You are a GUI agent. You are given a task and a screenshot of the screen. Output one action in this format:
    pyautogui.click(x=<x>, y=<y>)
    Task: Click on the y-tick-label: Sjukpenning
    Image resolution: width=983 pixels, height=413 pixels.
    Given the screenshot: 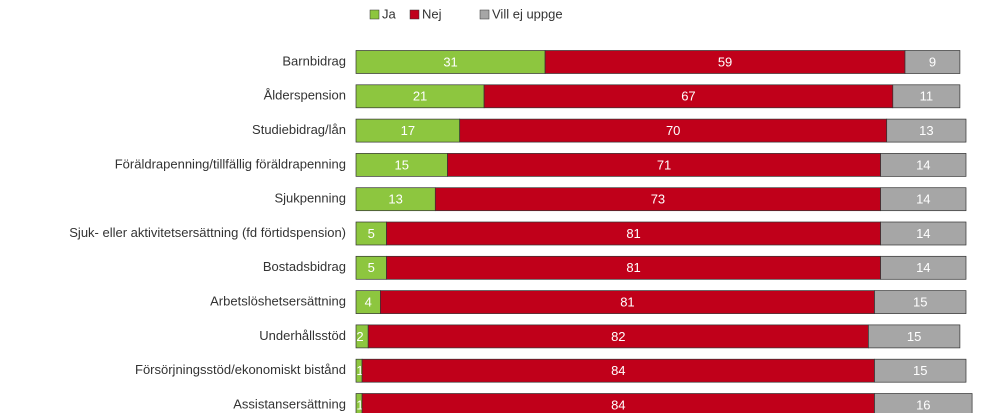 What is the action you would take?
    pyautogui.click(x=310, y=198)
    